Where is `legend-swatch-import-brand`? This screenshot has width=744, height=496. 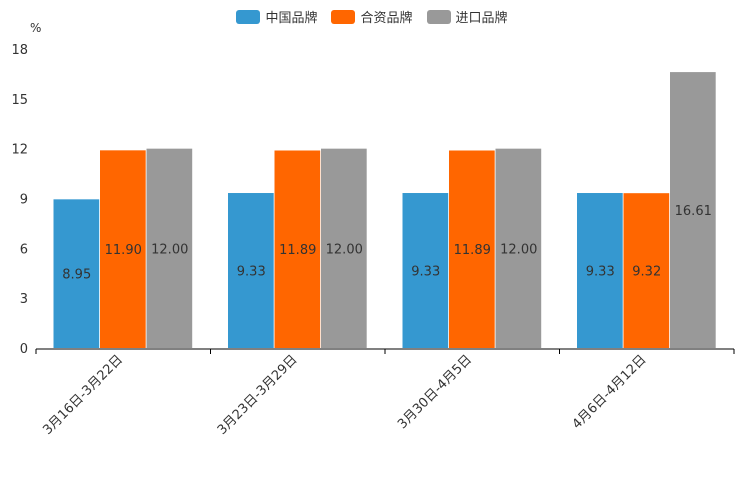 legend-swatch-import-brand is located at coordinates (438, 16).